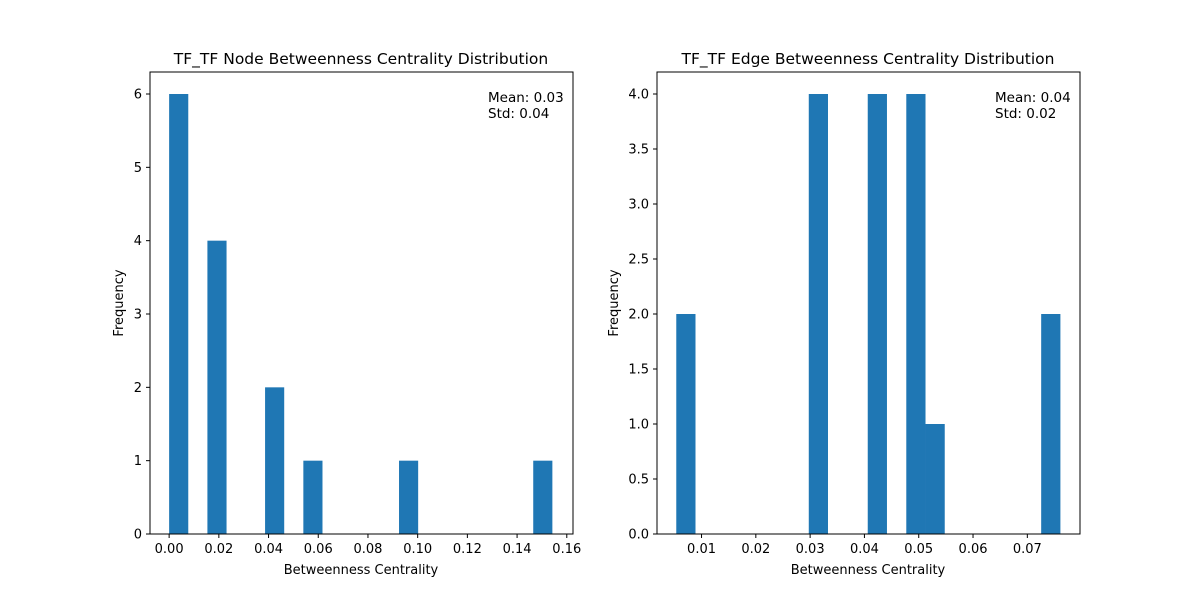  I want to click on x-ticks-group: 0.00 0.02 0.04 0.06 0.08 0.10 0.12 0.14 0.16, so click(368, 545).